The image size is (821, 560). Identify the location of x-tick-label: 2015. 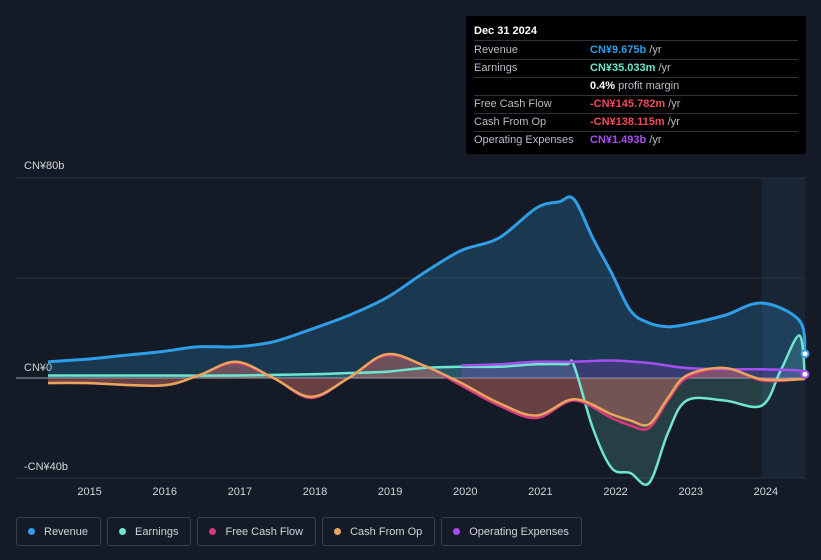
(89, 492).